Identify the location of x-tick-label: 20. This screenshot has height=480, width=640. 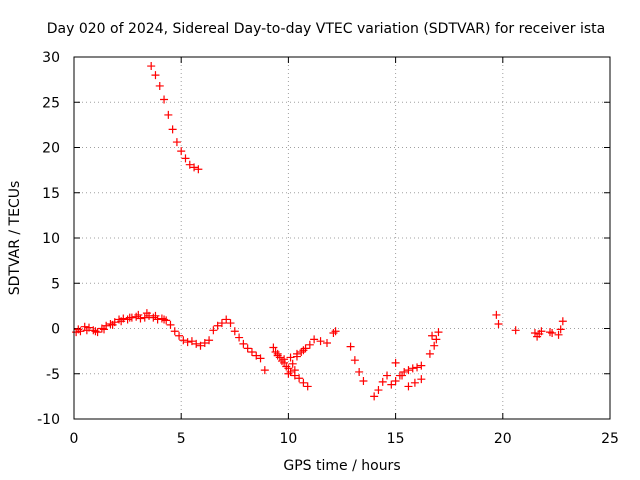
(503, 439).